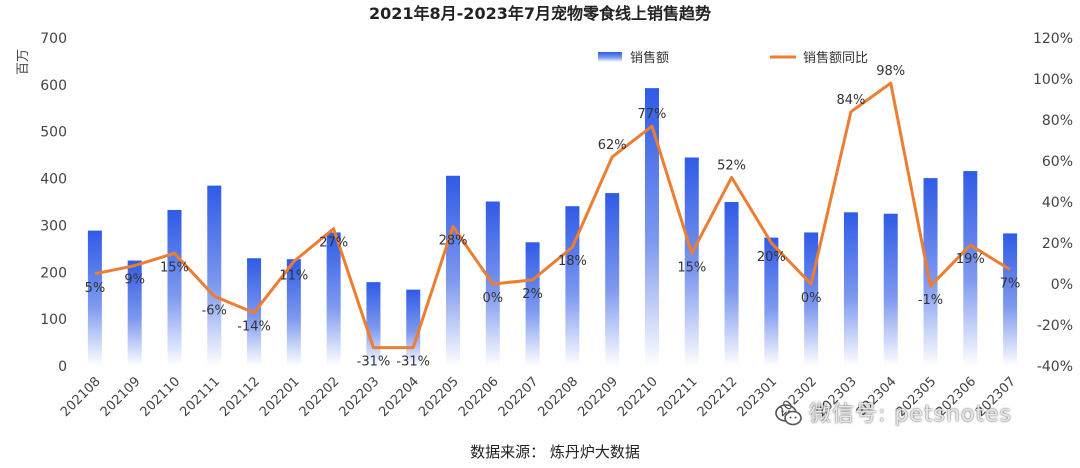 Image resolution: width=1080 pixels, height=468 pixels. What do you see at coordinates (254, 327) in the screenshot?
I see `line-data-label: -14%` at bounding box center [254, 327].